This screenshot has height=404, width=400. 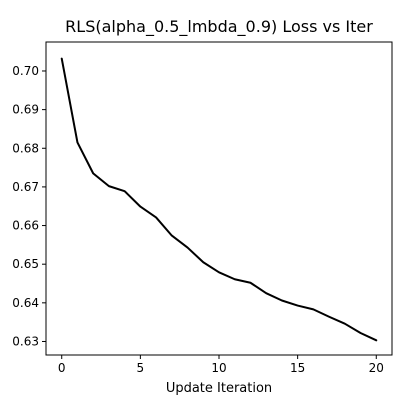 I want to click on y-tick-label: 0.67, so click(x=25, y=187).